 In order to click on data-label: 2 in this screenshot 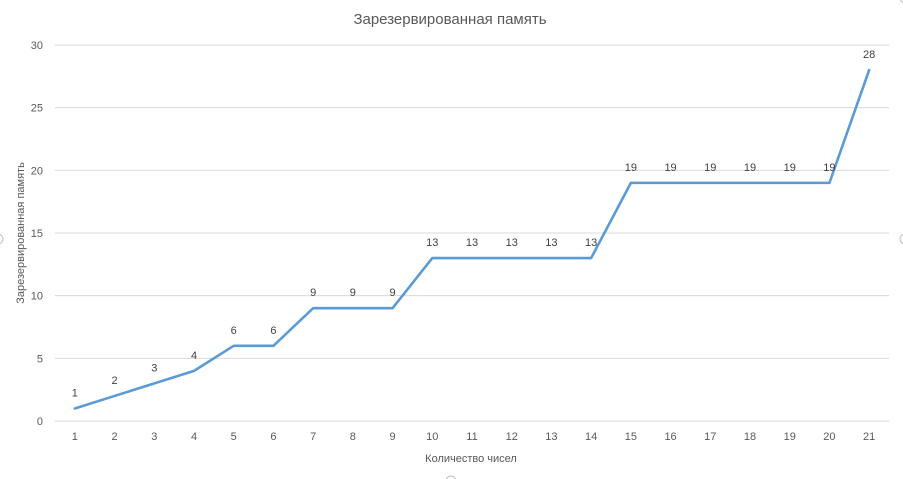, I will do `click(115, 381)`.